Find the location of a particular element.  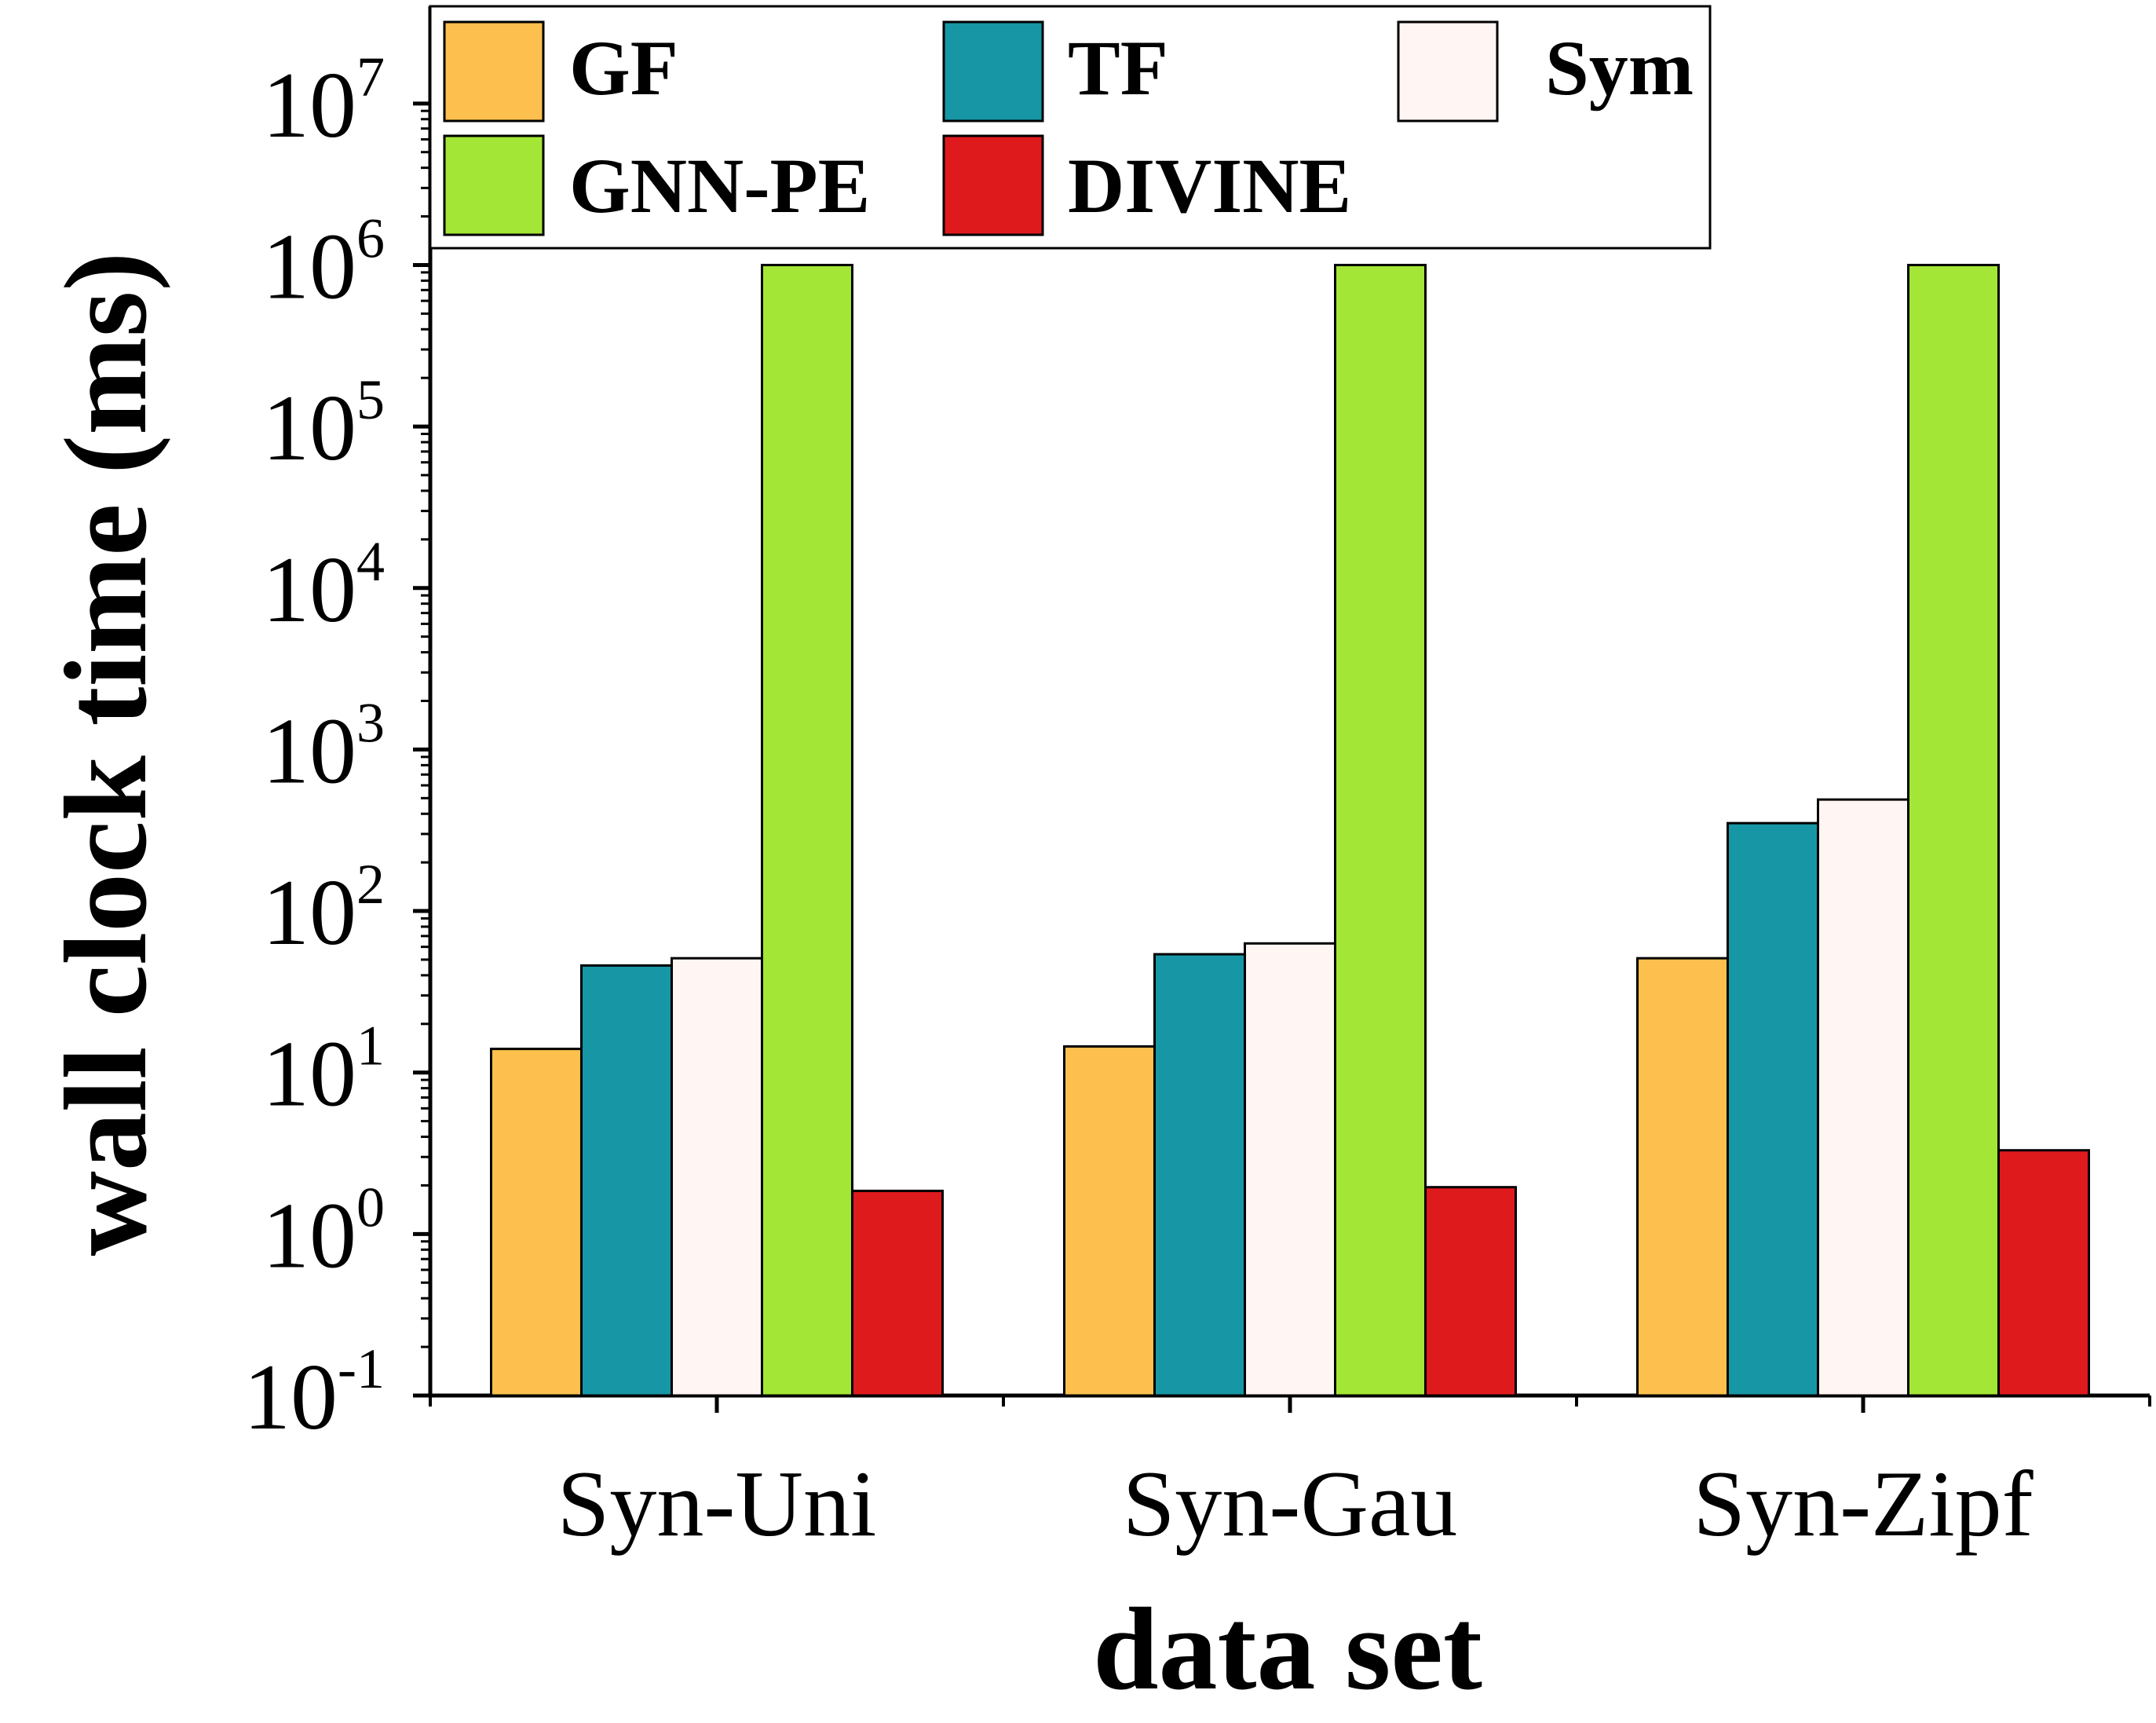

legend: GF TF Sym GNN-PE DIVINE is located at coordinates (1070, 127).